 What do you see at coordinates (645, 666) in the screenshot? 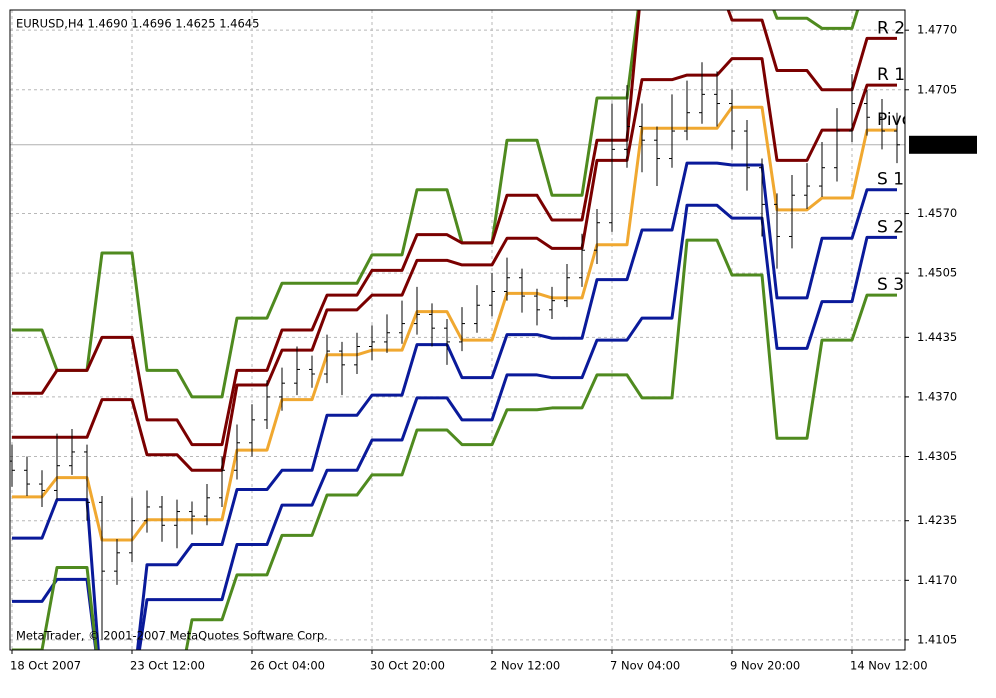
I see `x-tick-label: 7 Nov 04:00` at bounding box center [645, 666].